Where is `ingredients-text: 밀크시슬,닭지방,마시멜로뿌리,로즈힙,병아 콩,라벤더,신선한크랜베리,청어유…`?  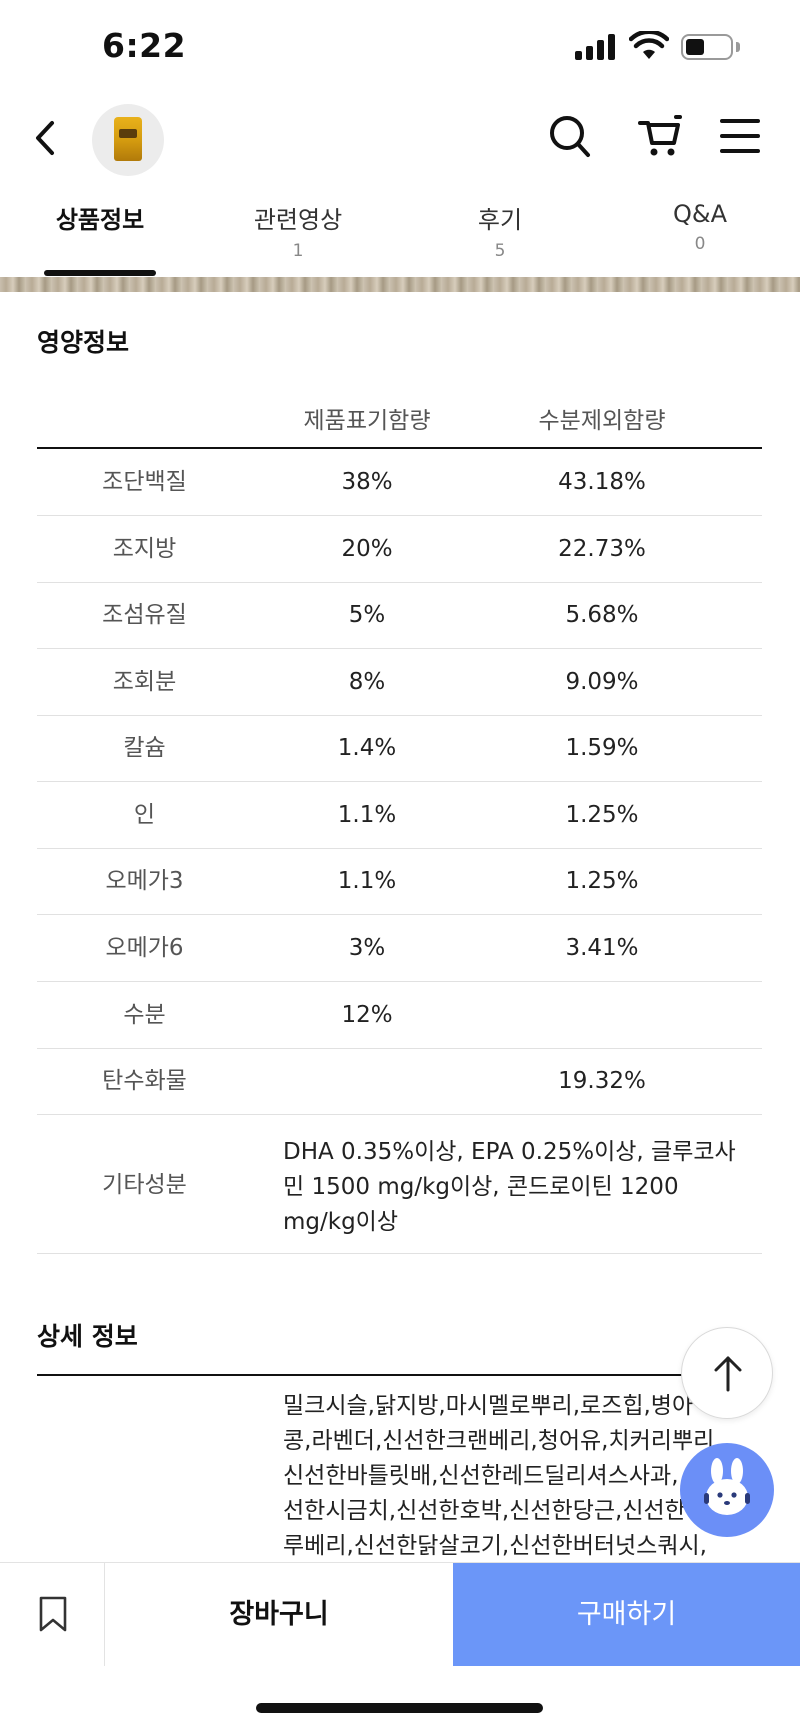
ingredients-text: 밀크시슬,닭지방,마시멜로뿌리,로즈힙,병아 콩,라벤더,신선한크랜베리,청어유… is located at coordinates (503, 1476).